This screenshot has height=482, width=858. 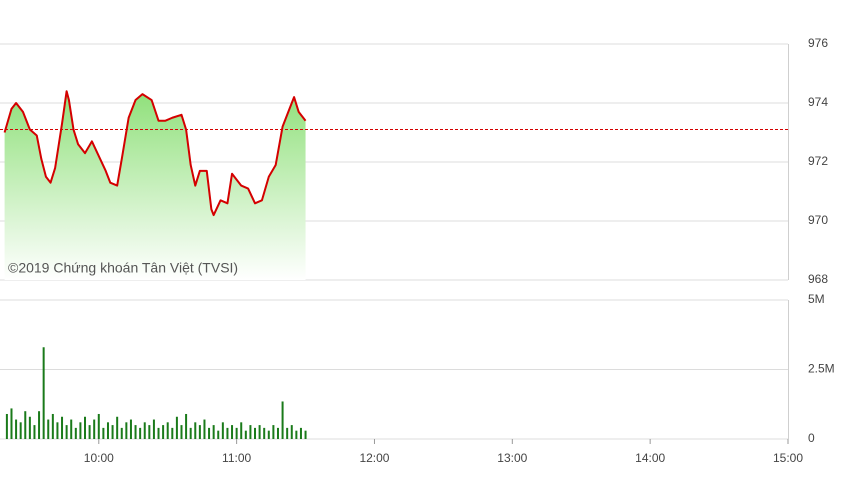 I want to click on y-tick-label: 968, so click(x=818, y=279).